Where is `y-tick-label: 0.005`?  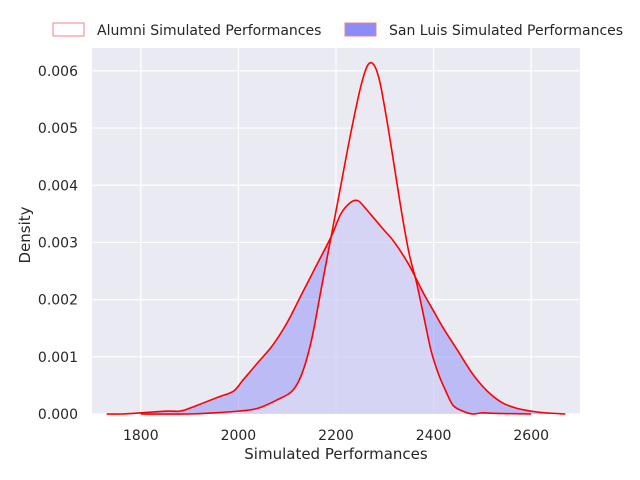
y-tick-label: 0.005 is located at coordinates (58, 129).